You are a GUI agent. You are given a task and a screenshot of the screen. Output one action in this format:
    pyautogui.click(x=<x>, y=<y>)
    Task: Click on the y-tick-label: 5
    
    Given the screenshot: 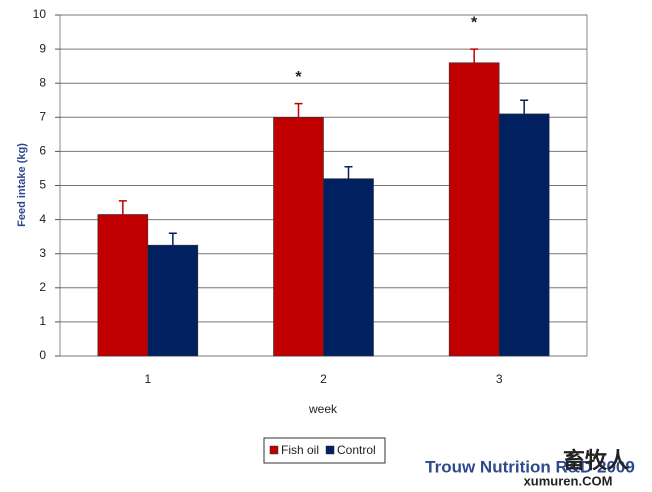 What is the action you would take?
    pyautogui.click(x=42, y=185)
    